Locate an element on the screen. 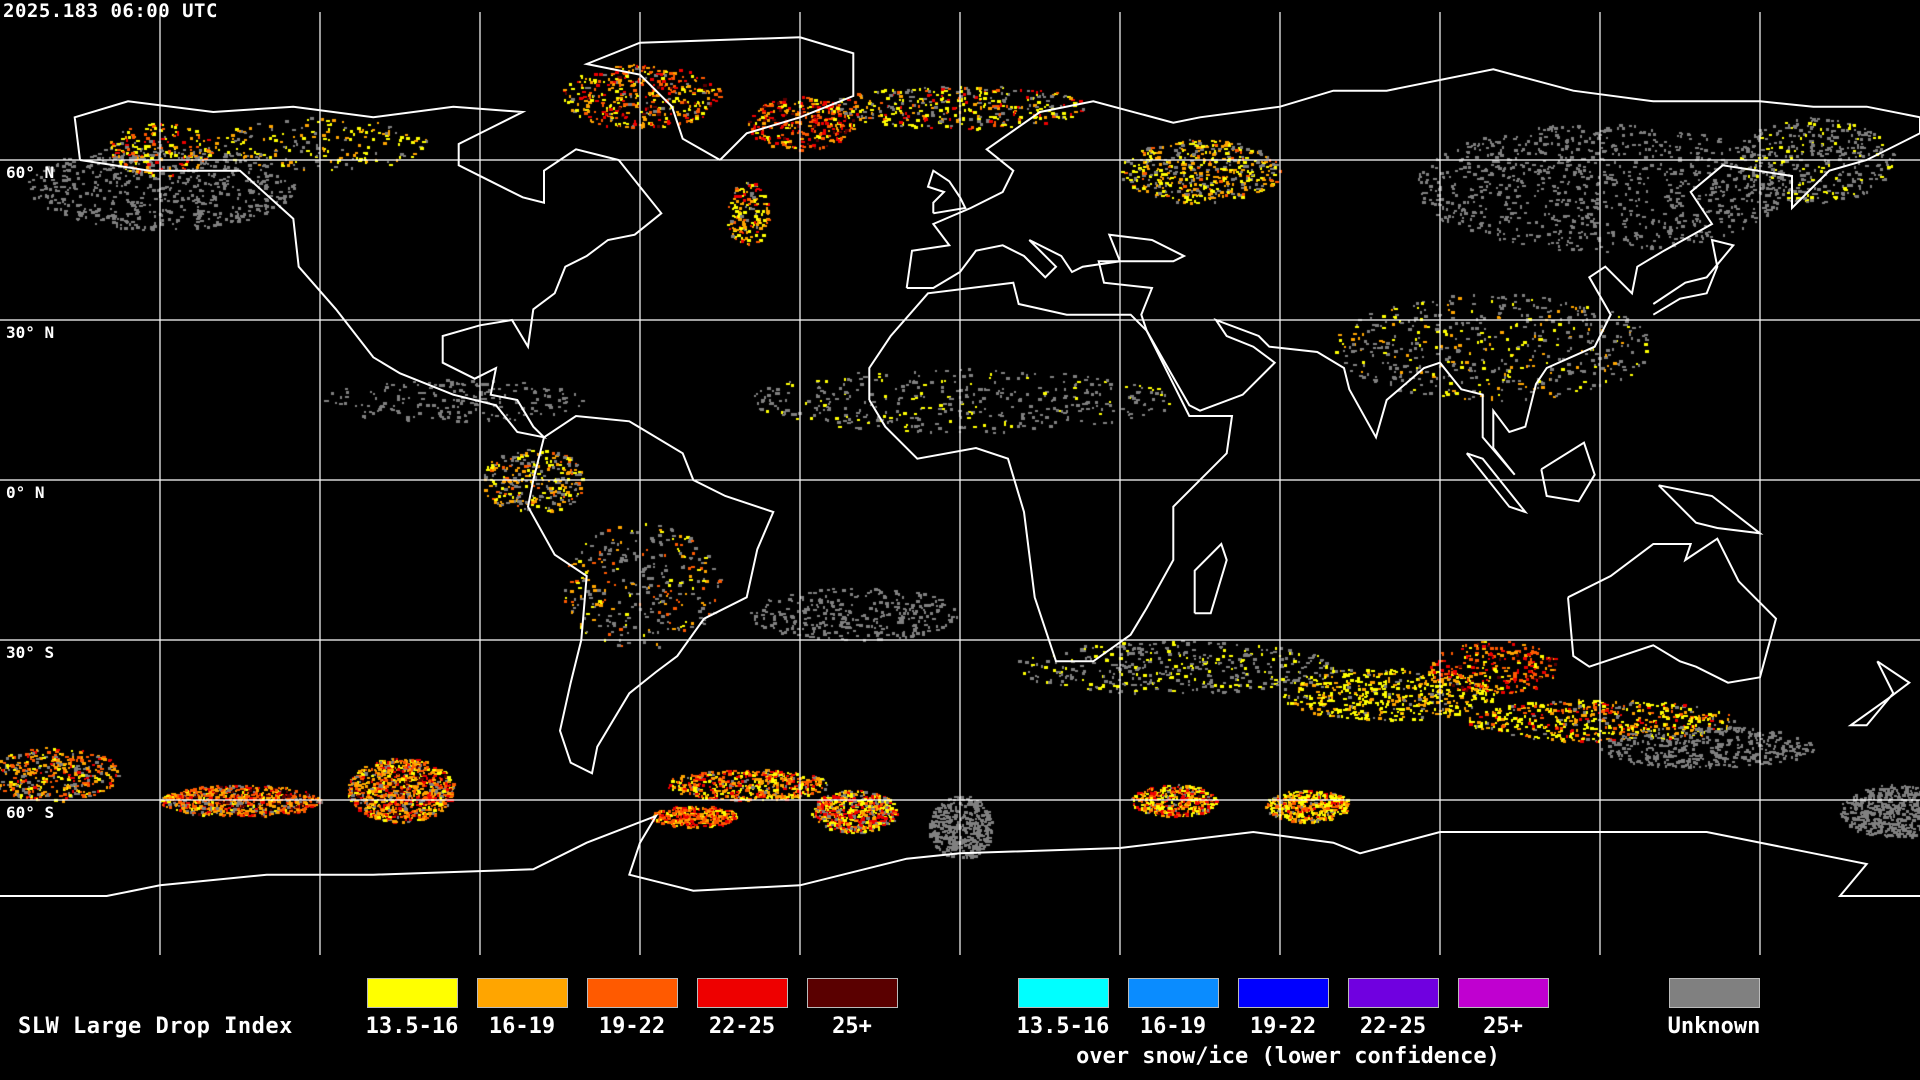  lat-label-60n: 60° N is located at coordinates (30, 172).